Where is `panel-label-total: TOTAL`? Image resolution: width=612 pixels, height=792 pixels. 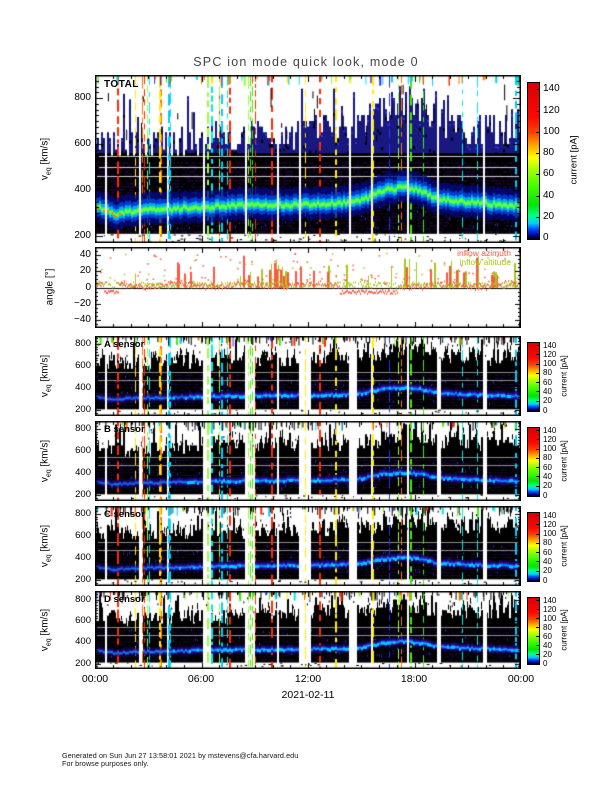
panel-label-total: TOTAL is located at coordinates (121, 84).